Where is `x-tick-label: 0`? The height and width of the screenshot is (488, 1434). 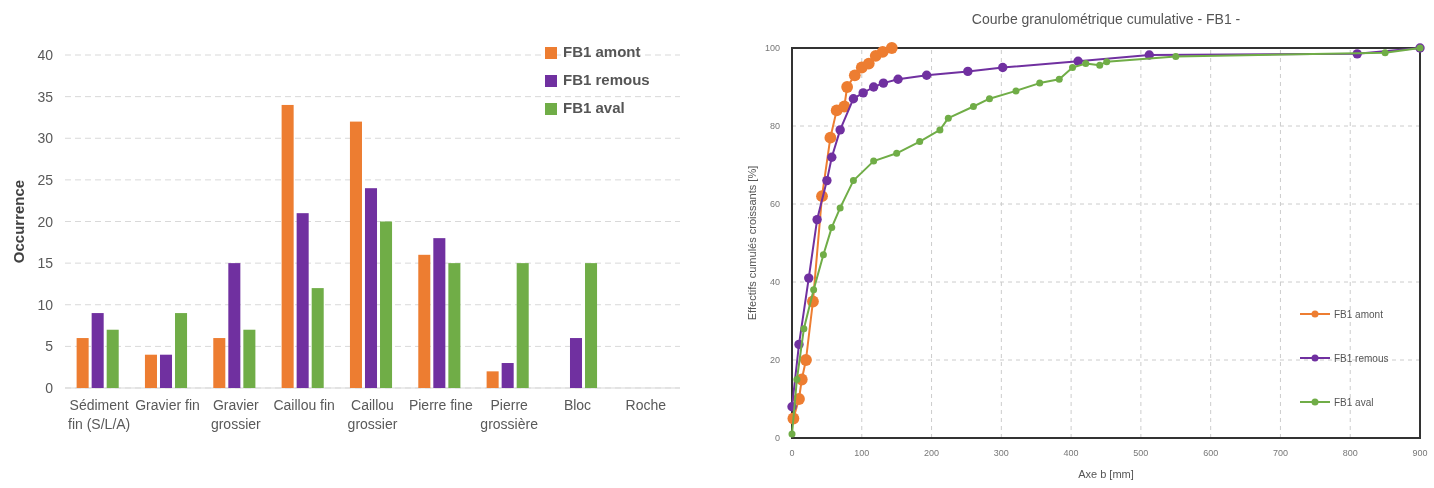
x-tick-label: 0 is located at coordinates (792, 453).